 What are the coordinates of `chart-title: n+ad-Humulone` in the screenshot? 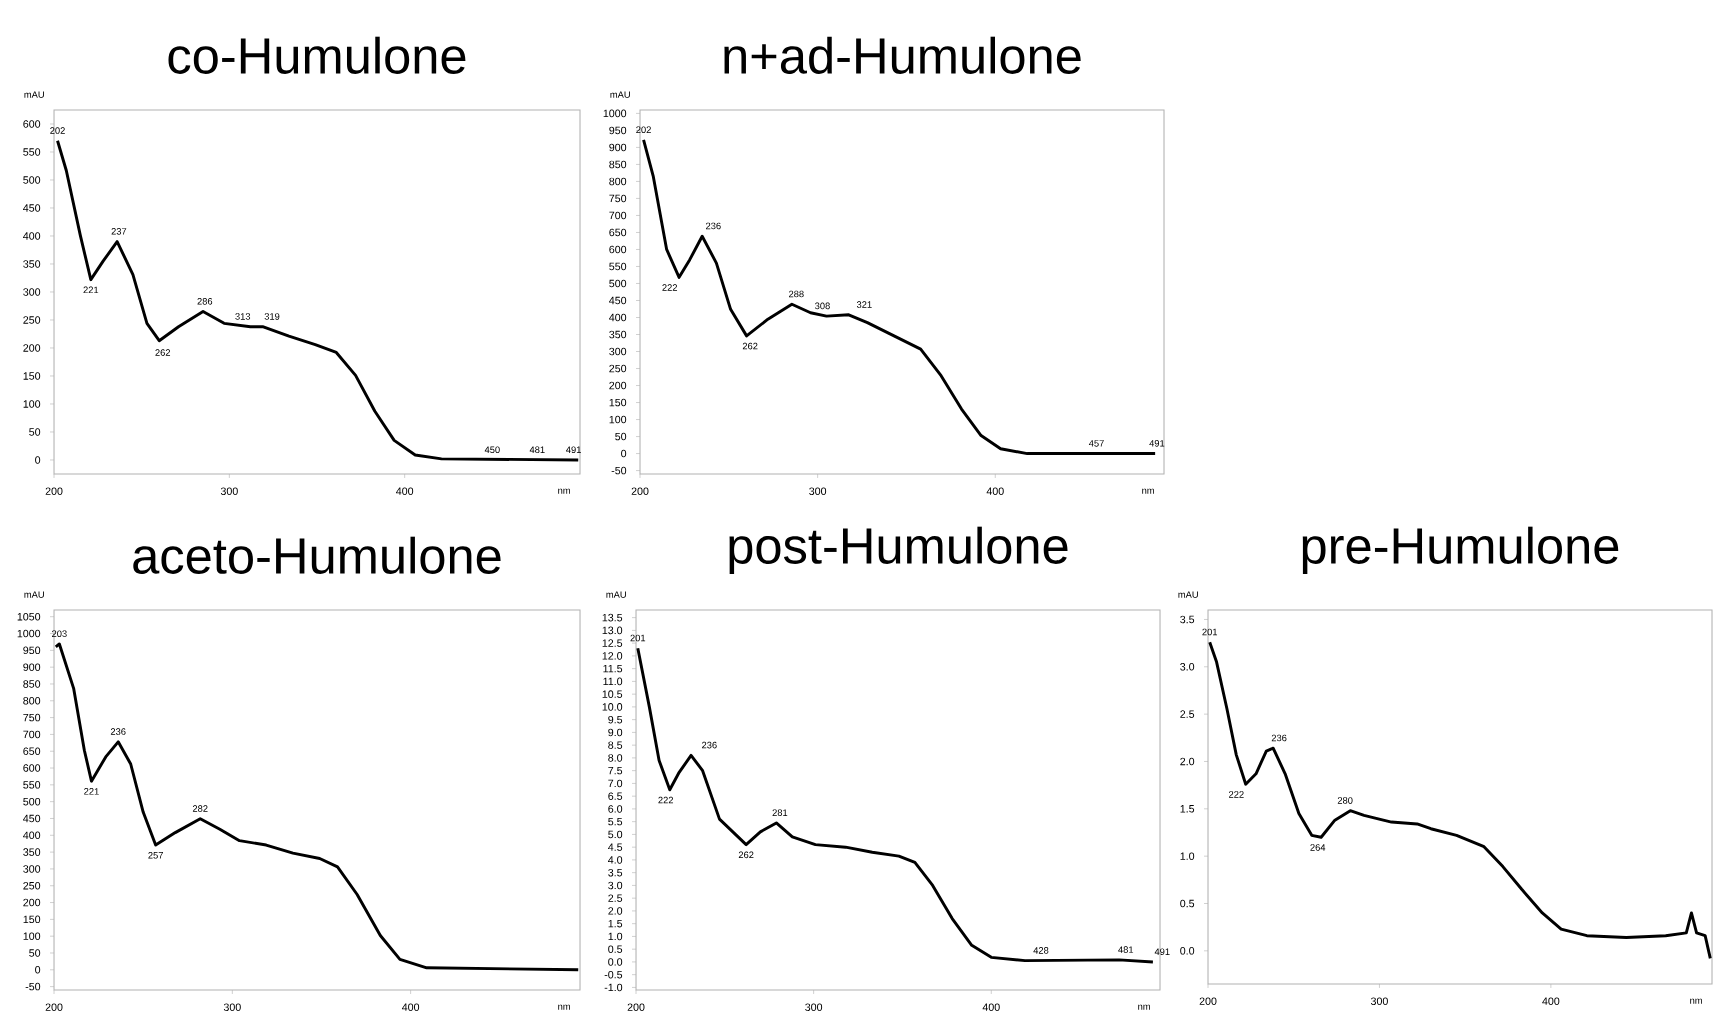 It's located at (902, 55).